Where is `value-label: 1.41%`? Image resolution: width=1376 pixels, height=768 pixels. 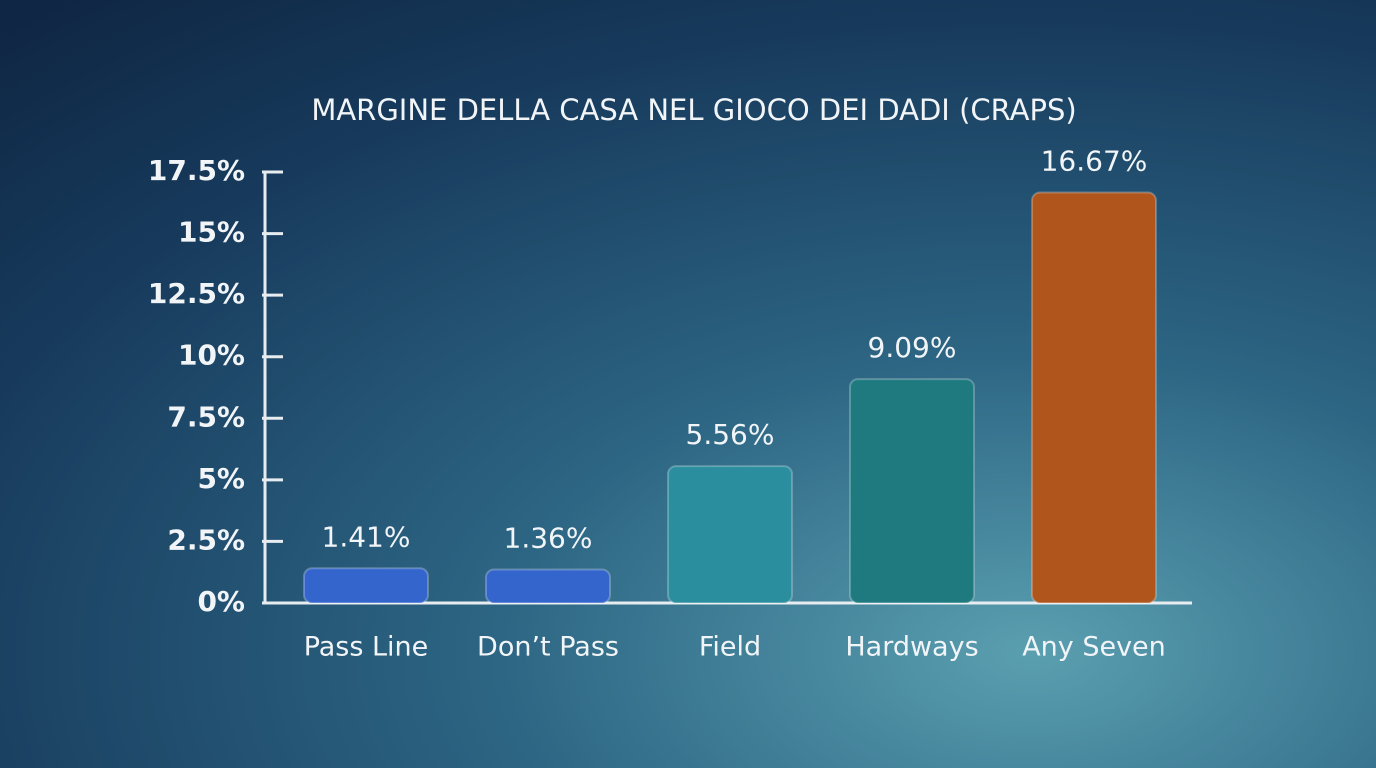
value-label: 1.41% is located at coordinates (366, 536).